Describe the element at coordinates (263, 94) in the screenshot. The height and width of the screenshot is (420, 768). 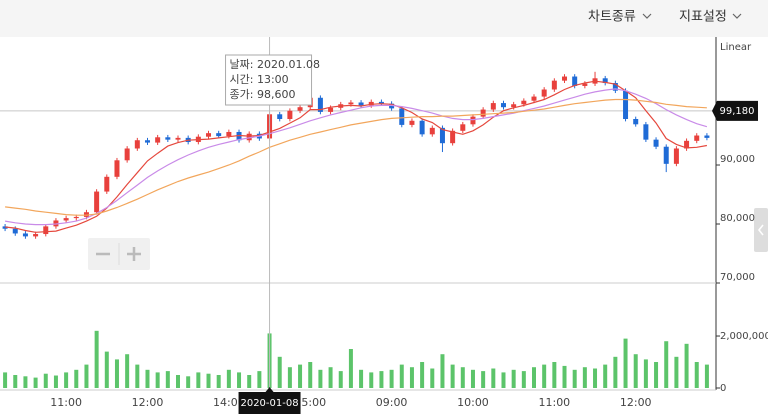
I see `tooltip-line: 종가: 98,600` at that location.